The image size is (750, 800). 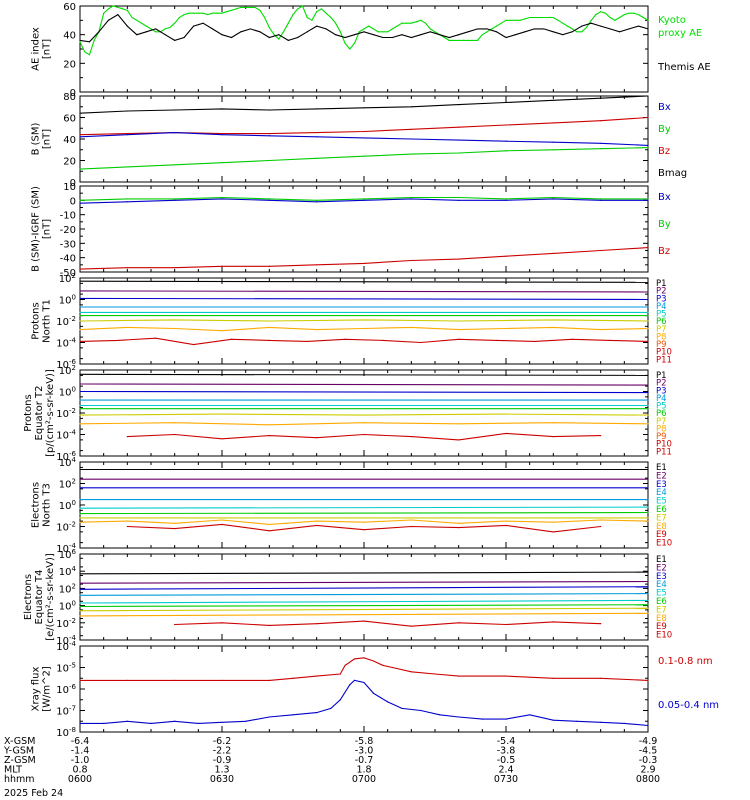 What do you see at coordinates (661, 407) in the screenshot?
I see `legend-entry: P5` at bounding box center [661, 407].